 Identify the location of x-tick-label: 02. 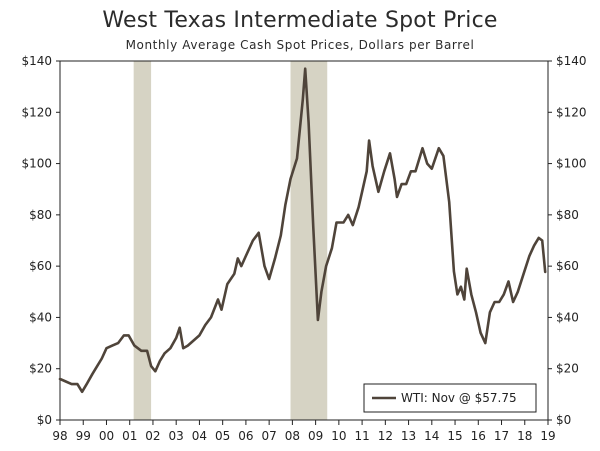
(152, 436).